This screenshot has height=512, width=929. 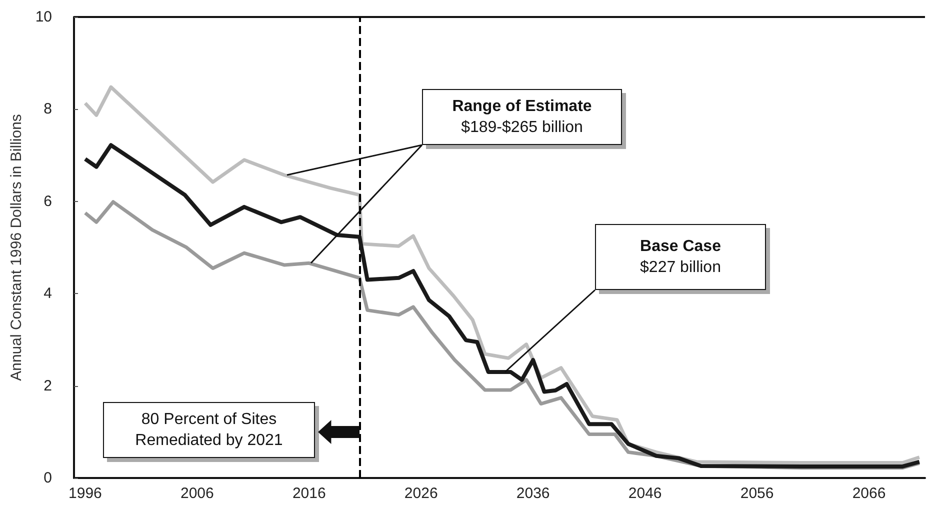 What do you see at coordinates (533, 493) in the screenshot?
I see `x-tick-label: 2036` at bounding box center [533, 493].